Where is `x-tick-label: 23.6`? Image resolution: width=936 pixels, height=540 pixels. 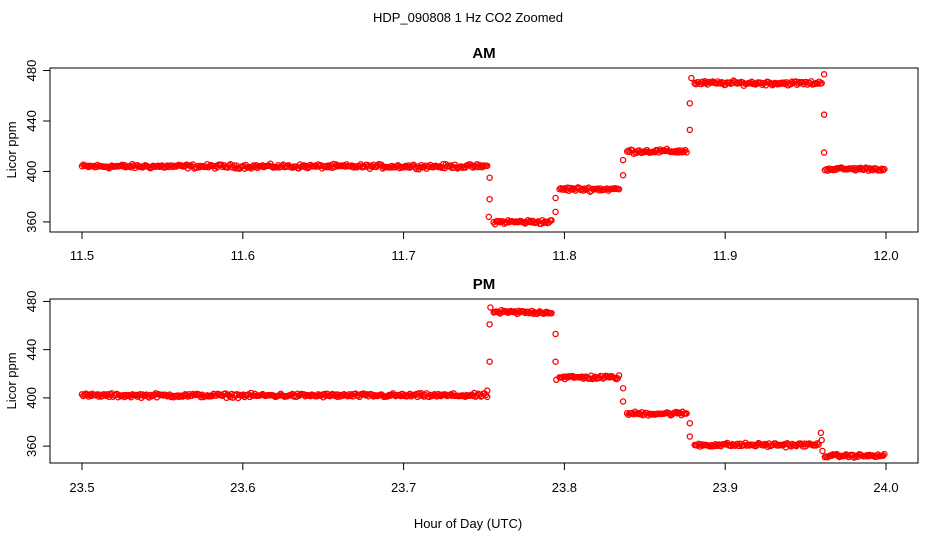 x-tick-label: 23.6 is located at coordinates (242, 487).